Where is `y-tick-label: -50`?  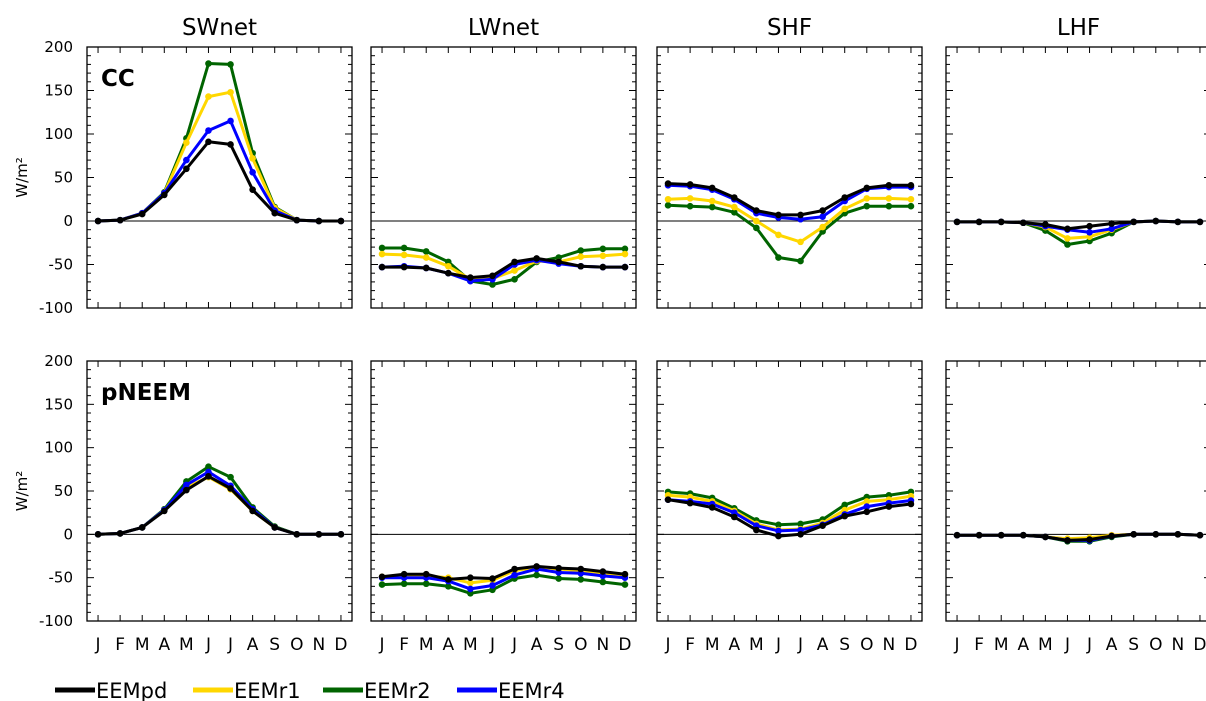 y-tick-label: -50 is located at coordinates (61, 265).